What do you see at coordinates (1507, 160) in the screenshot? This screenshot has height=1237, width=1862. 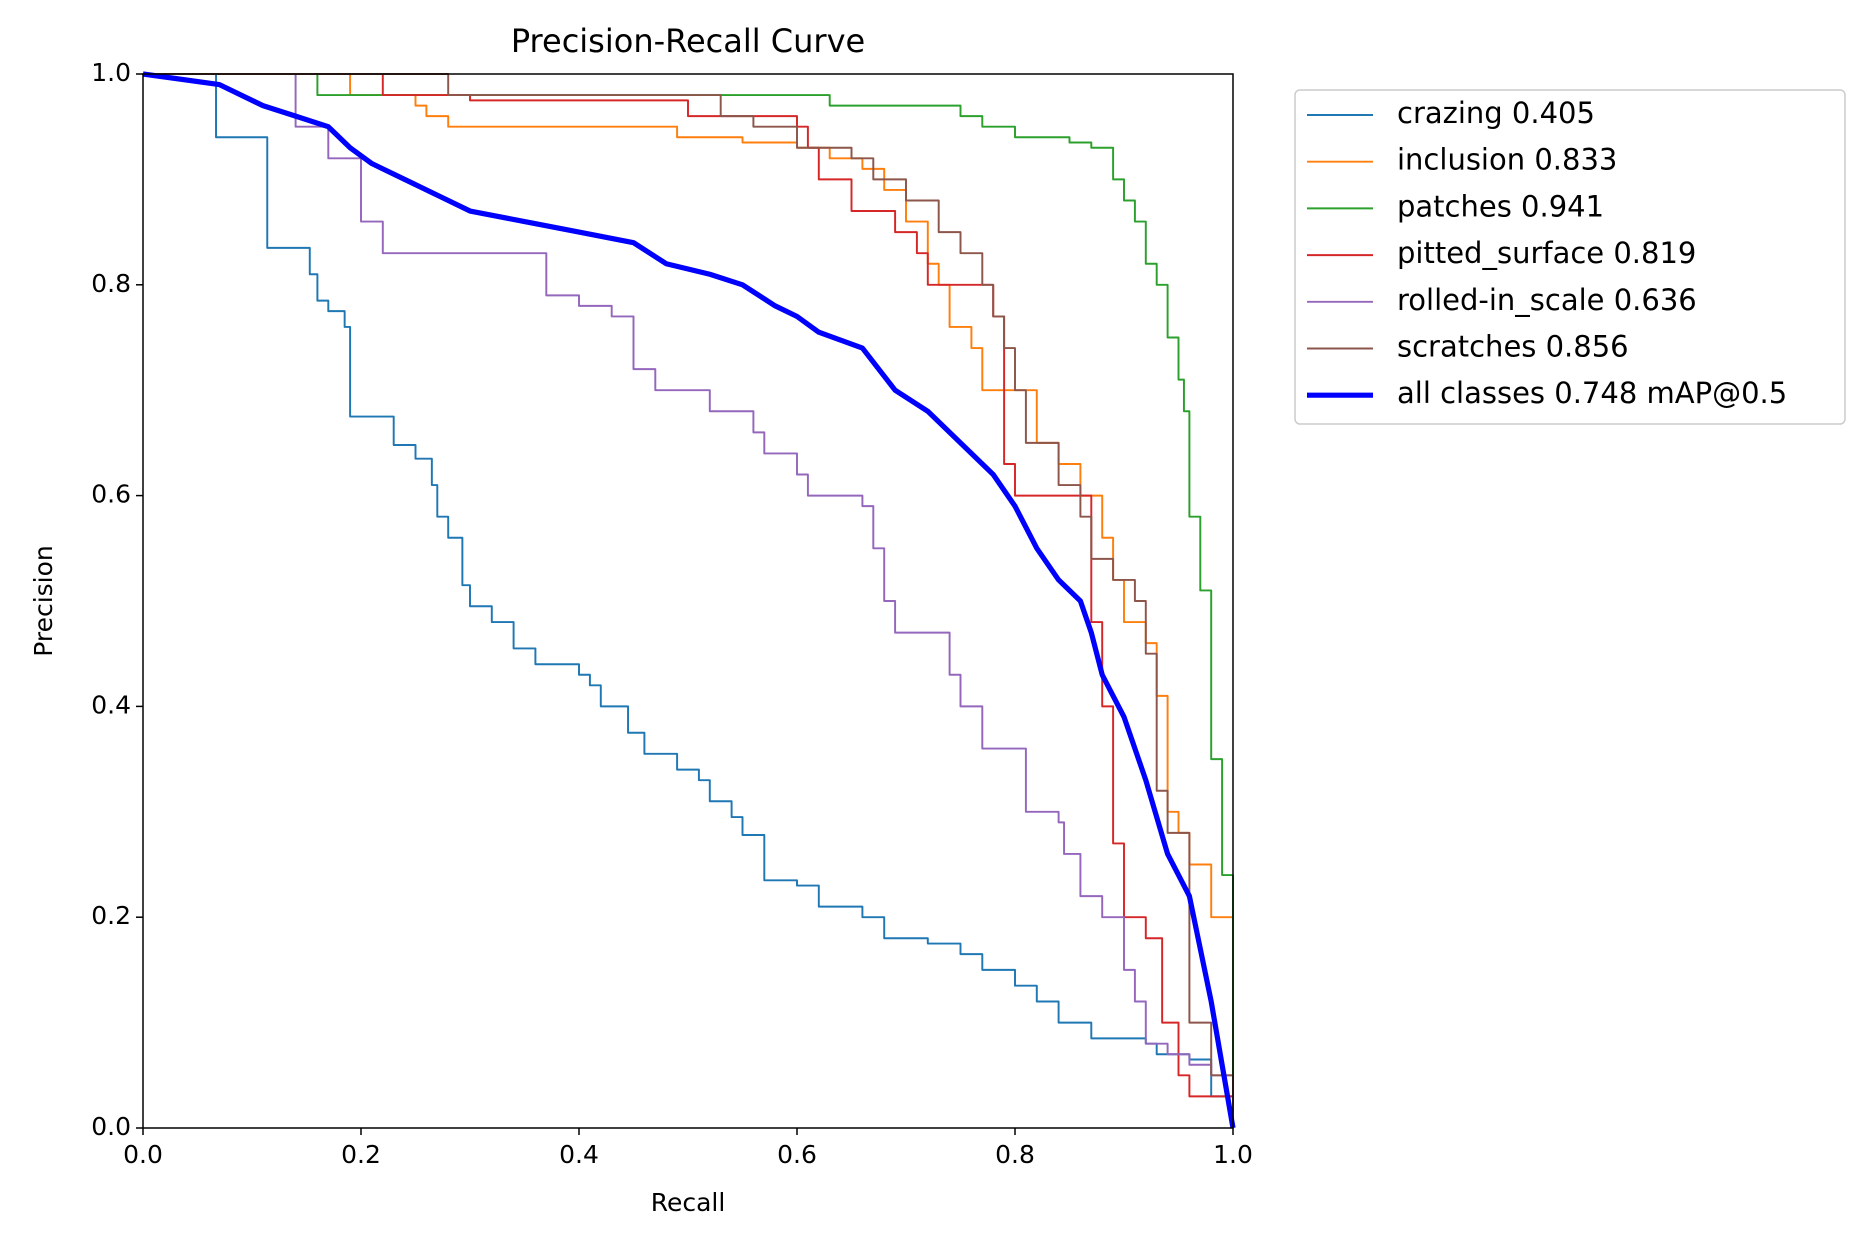 I see `legend-label: inclusion 0.833` at bounding box center [1507, 160].